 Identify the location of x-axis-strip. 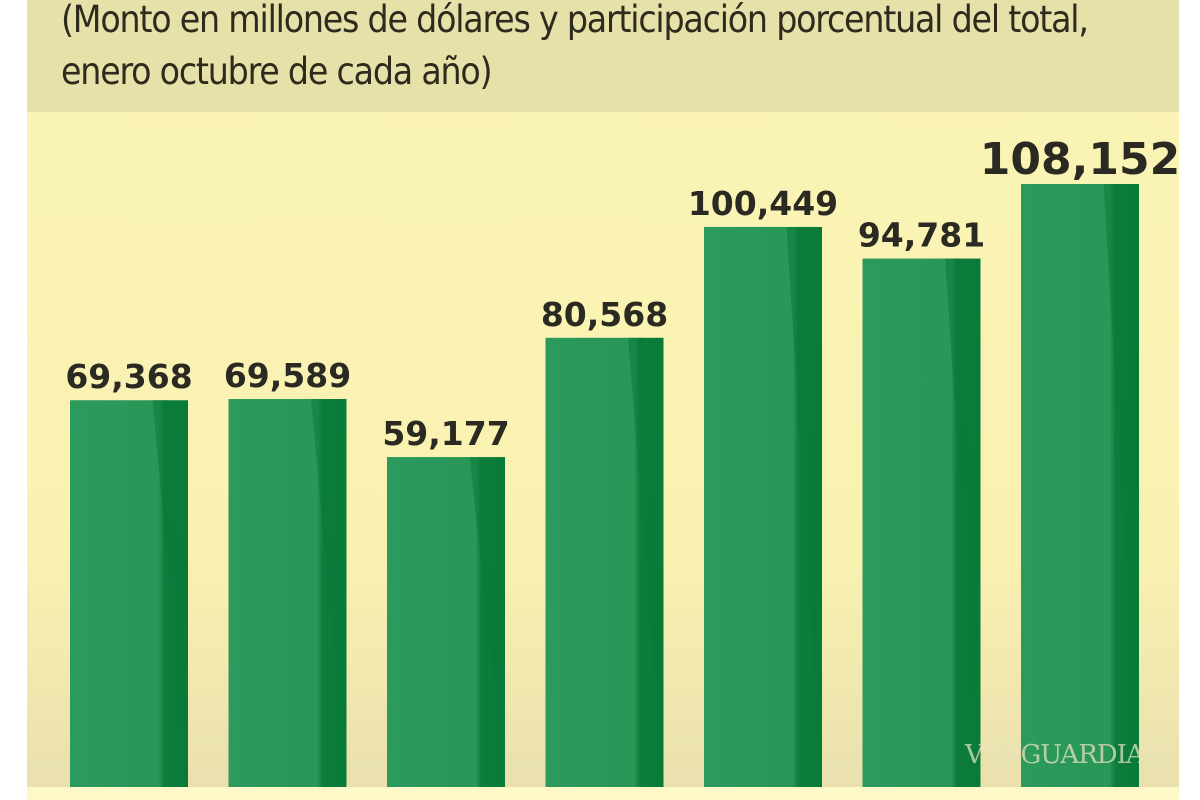
(603, 793).